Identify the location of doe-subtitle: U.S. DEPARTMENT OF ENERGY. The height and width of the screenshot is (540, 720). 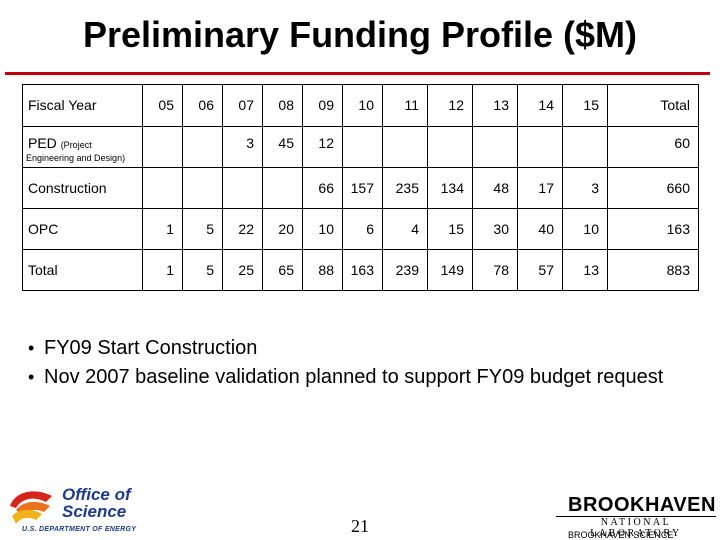
(79, 529).